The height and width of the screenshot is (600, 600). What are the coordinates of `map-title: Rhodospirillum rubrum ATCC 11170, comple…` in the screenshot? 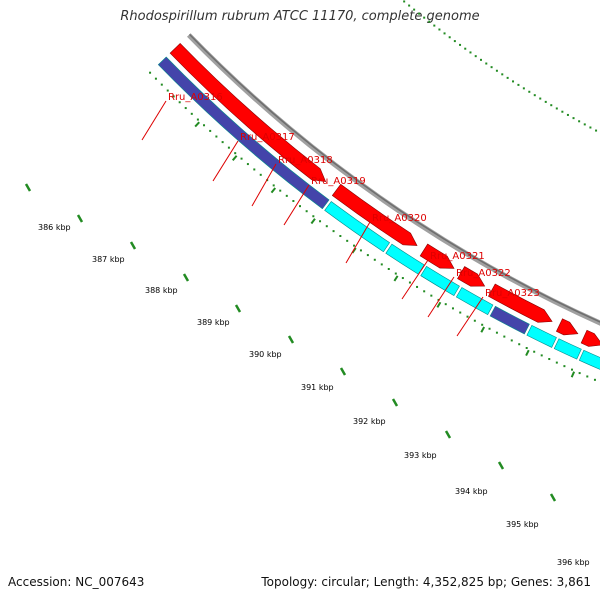 It's located at (300, 16).